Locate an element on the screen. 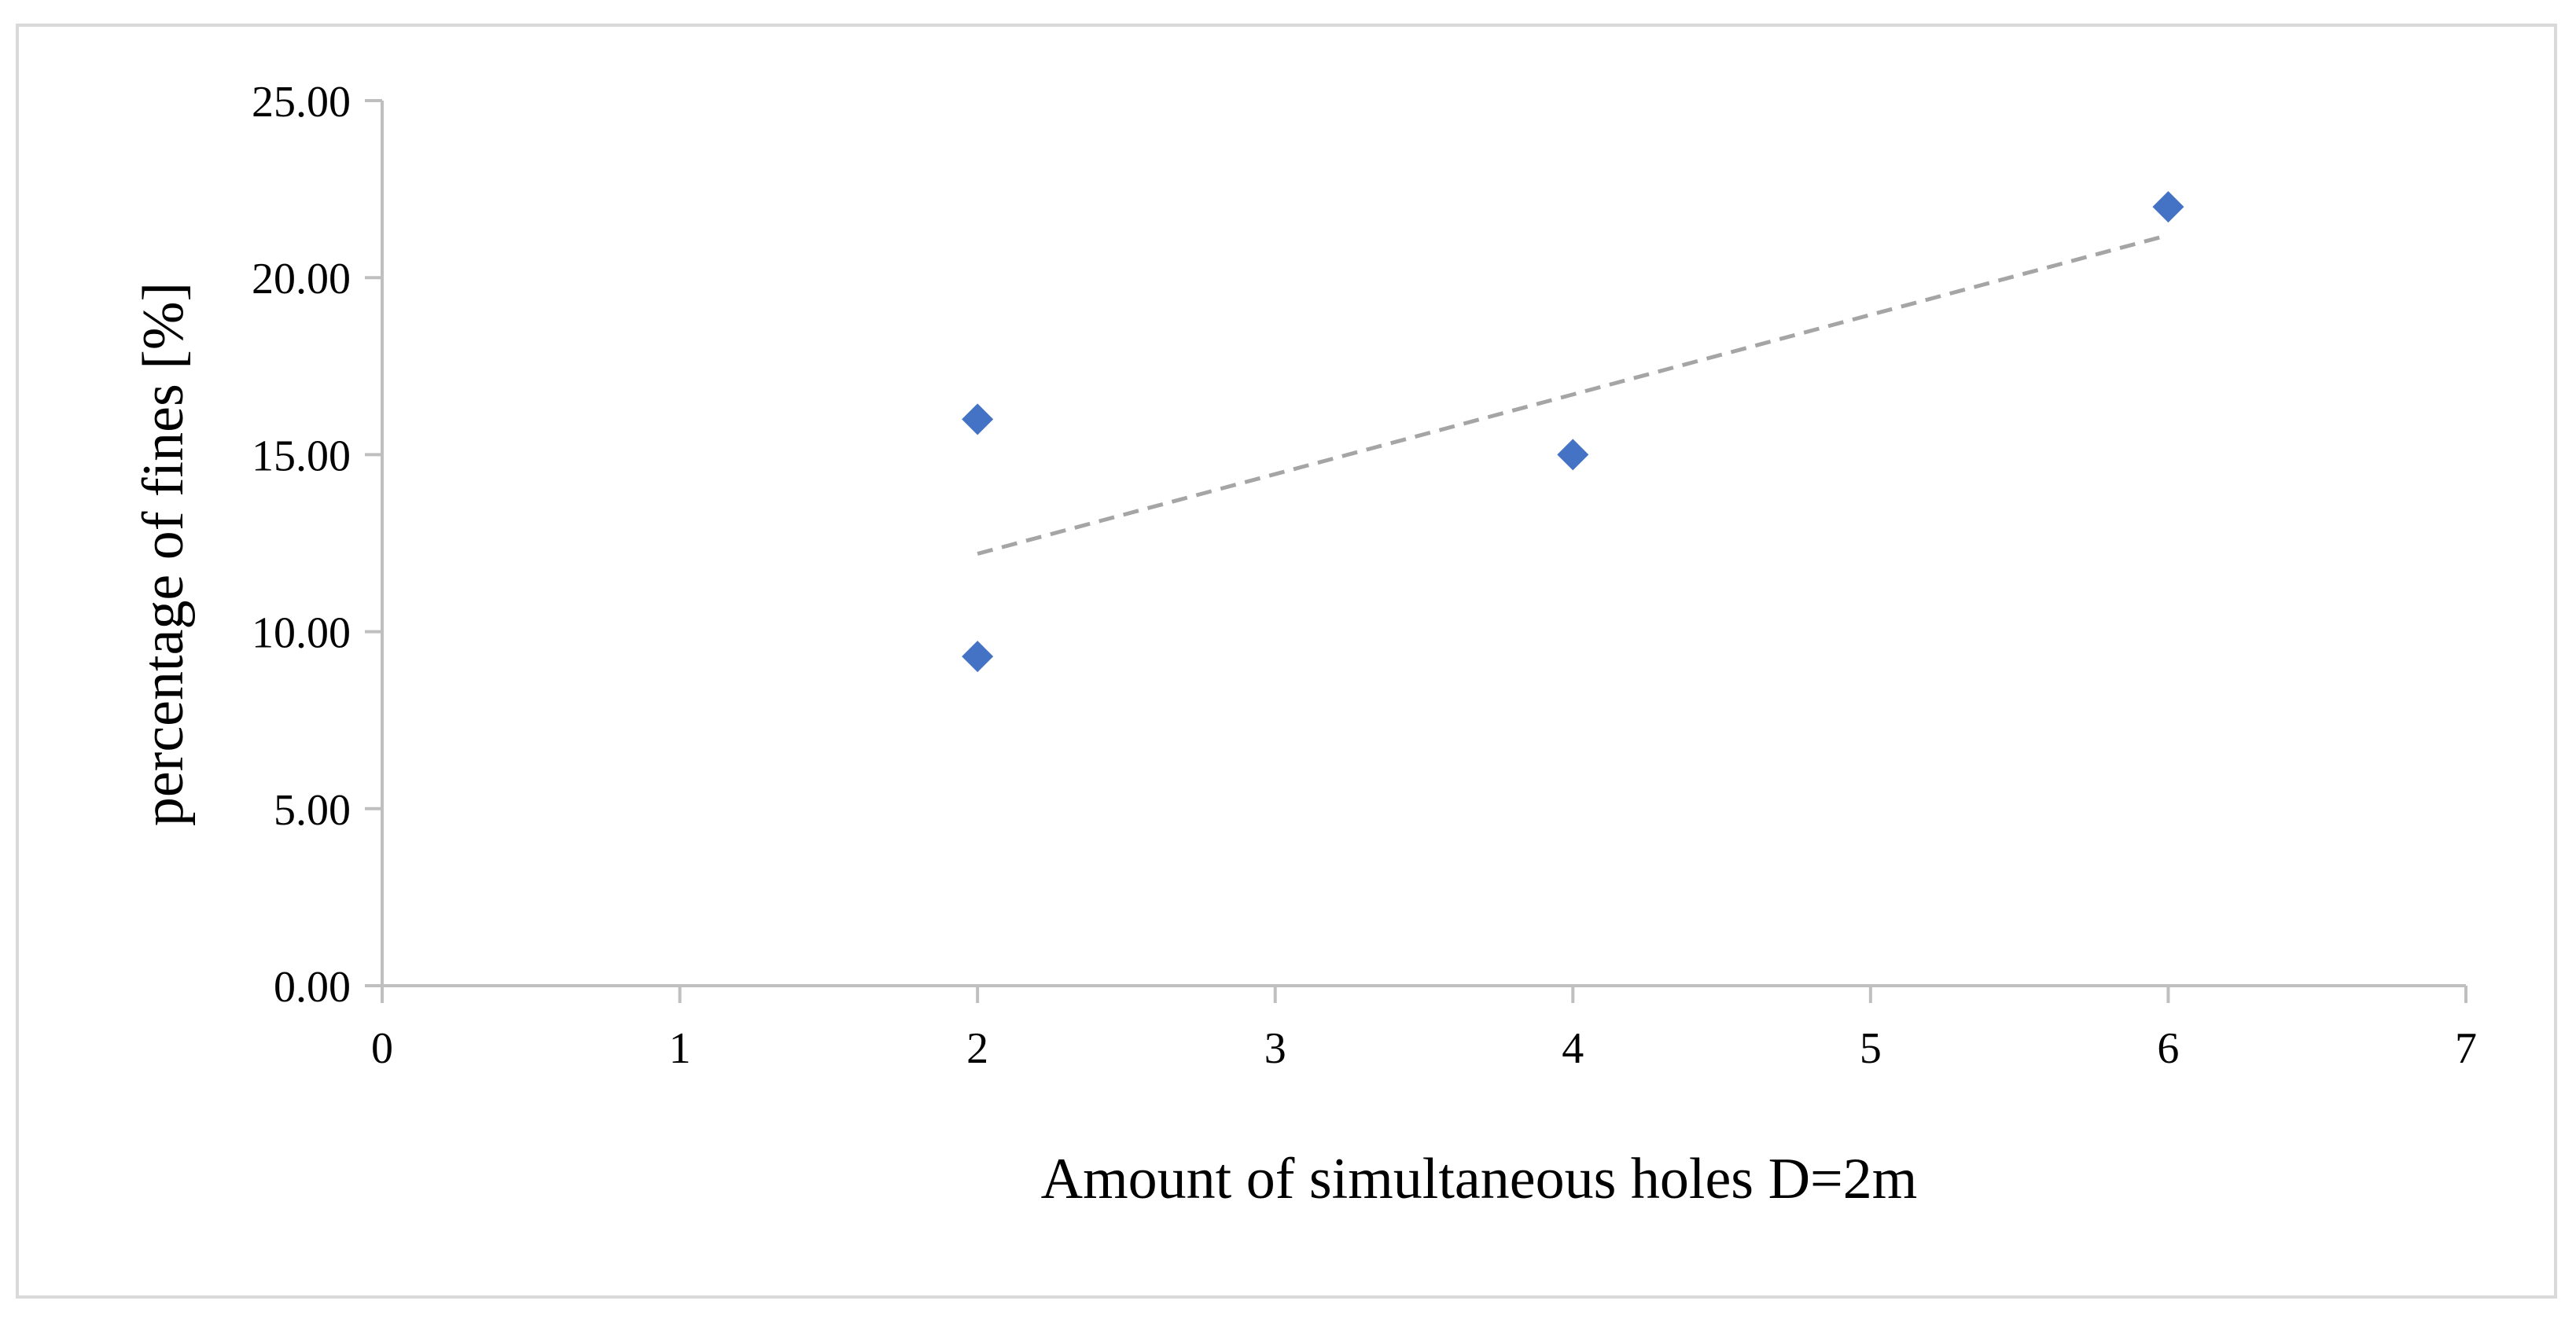 The image size is (2576, 1319). y-axis-title: percentage of fines [%] is located at coordinates (163, 554).